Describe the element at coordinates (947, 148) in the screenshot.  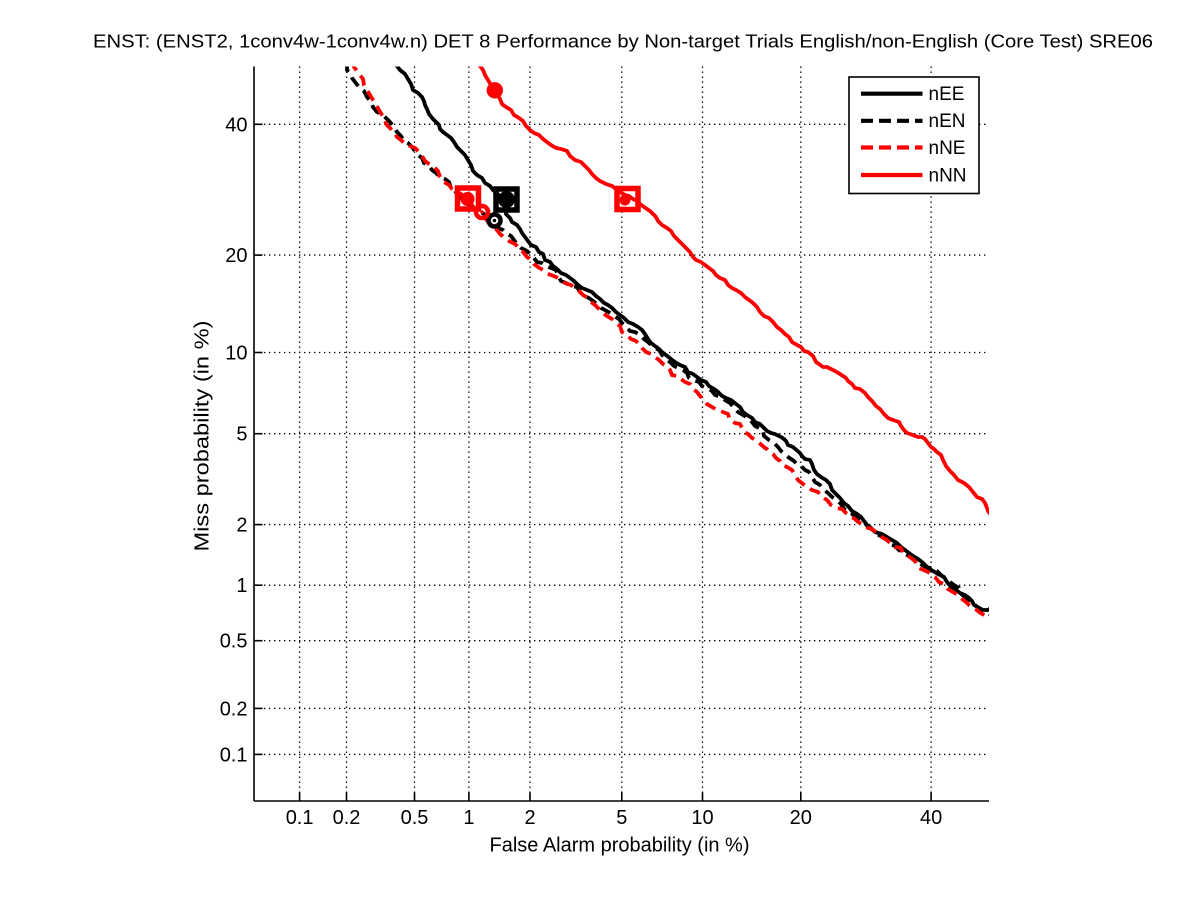
I see `svg-text: nNE` at that location.